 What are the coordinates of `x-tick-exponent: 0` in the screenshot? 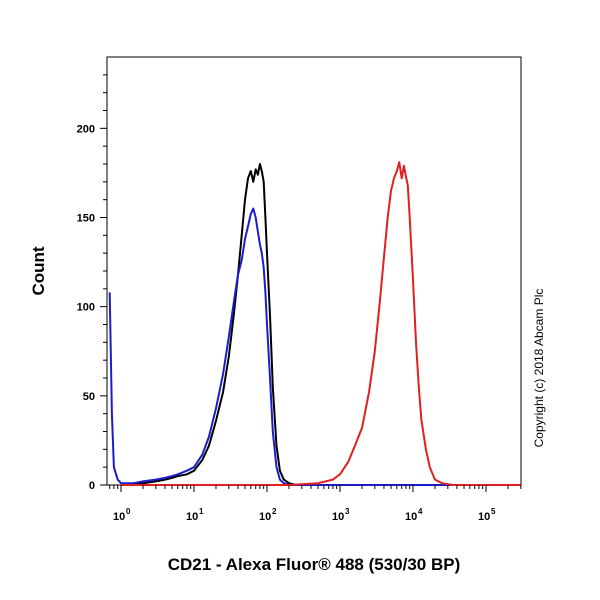 It's located at (128, 511).